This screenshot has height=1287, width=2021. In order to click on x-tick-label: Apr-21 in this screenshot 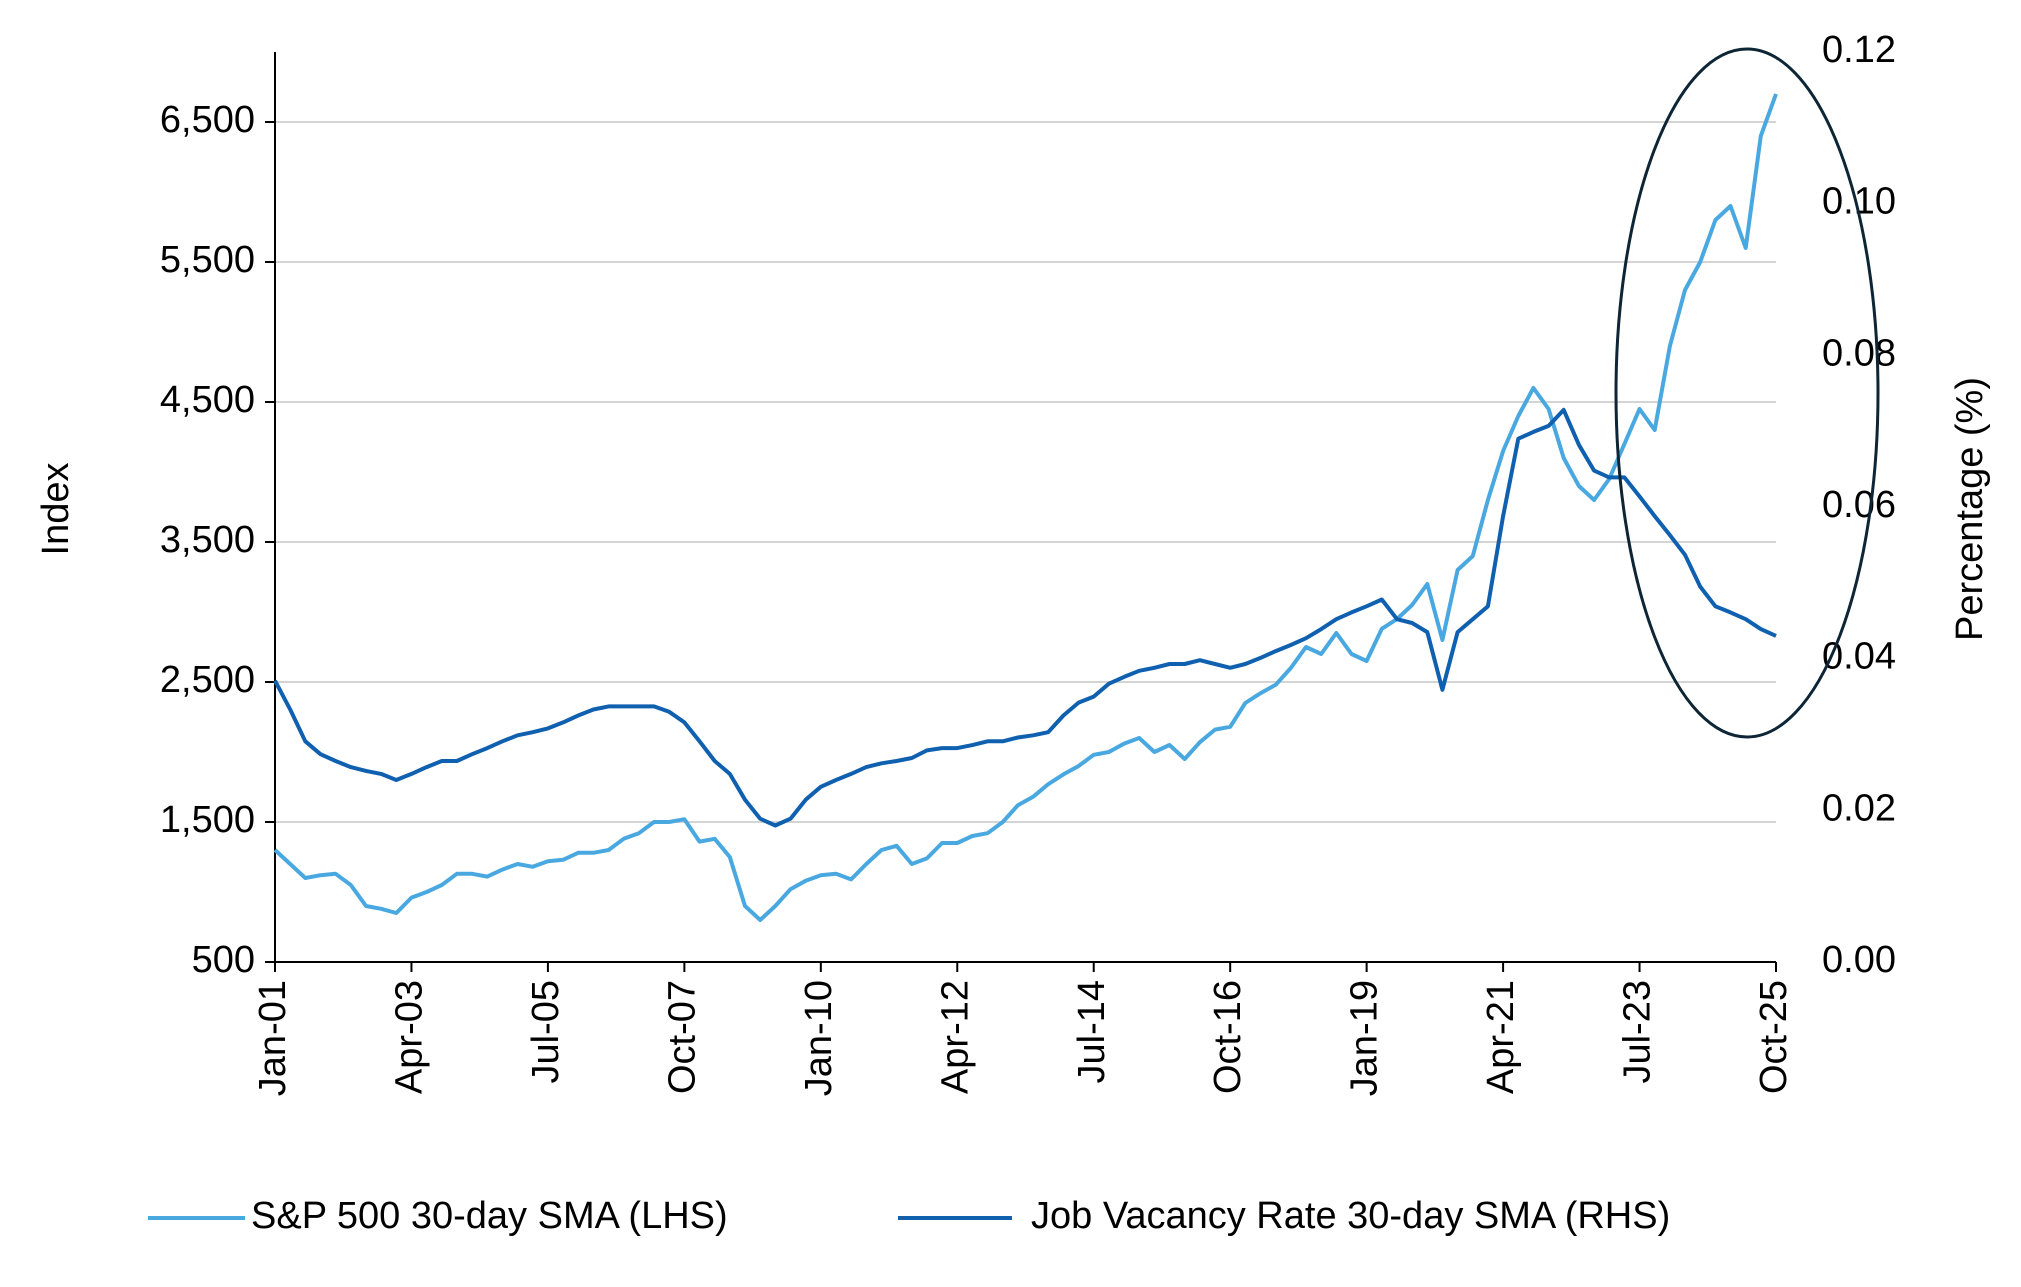, I will do `click(1501, 1037)`.